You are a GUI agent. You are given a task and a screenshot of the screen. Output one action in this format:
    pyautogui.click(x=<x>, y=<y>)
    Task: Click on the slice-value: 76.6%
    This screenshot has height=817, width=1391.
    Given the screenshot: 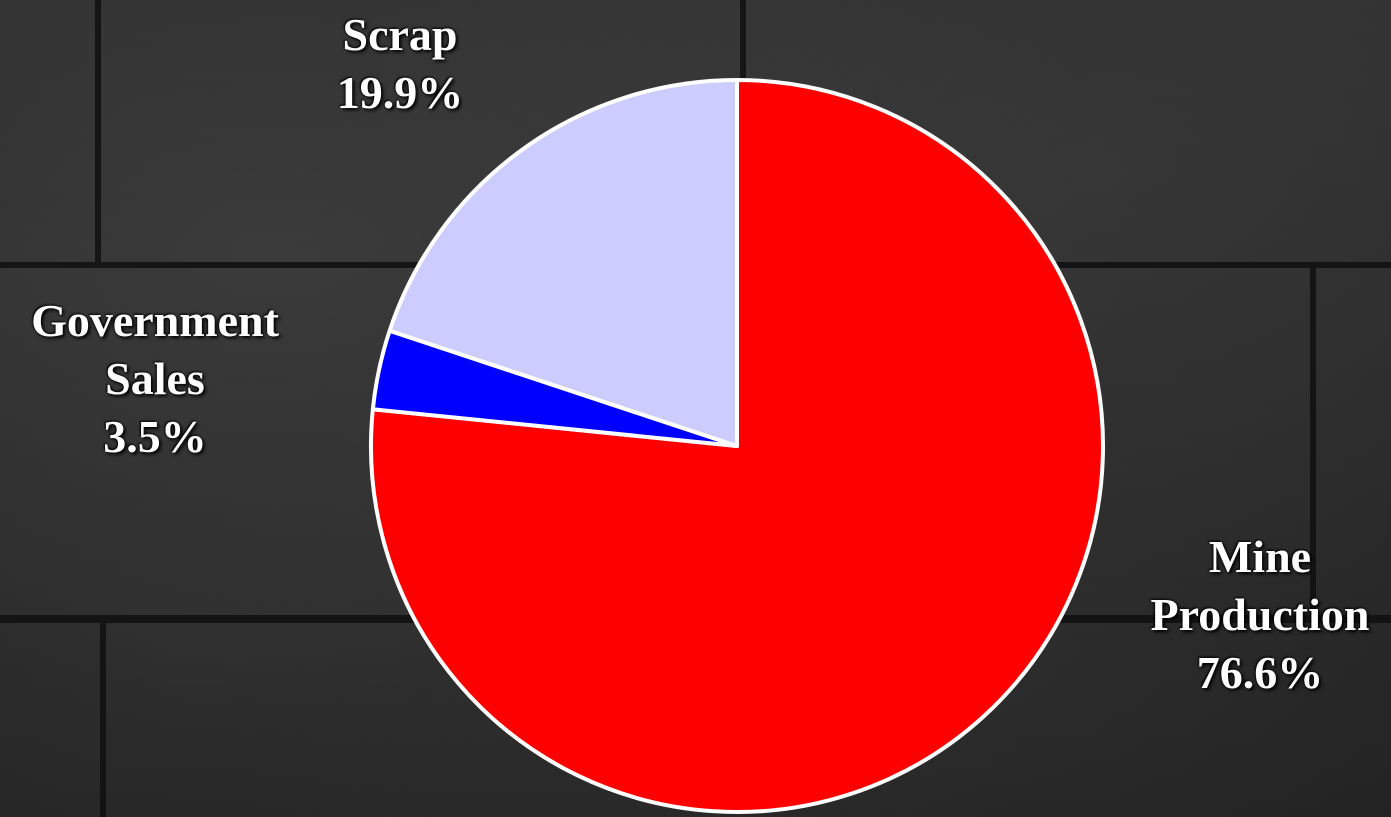 What is the action you would take?
    pyautogui.click(x=1260, y=672)
    